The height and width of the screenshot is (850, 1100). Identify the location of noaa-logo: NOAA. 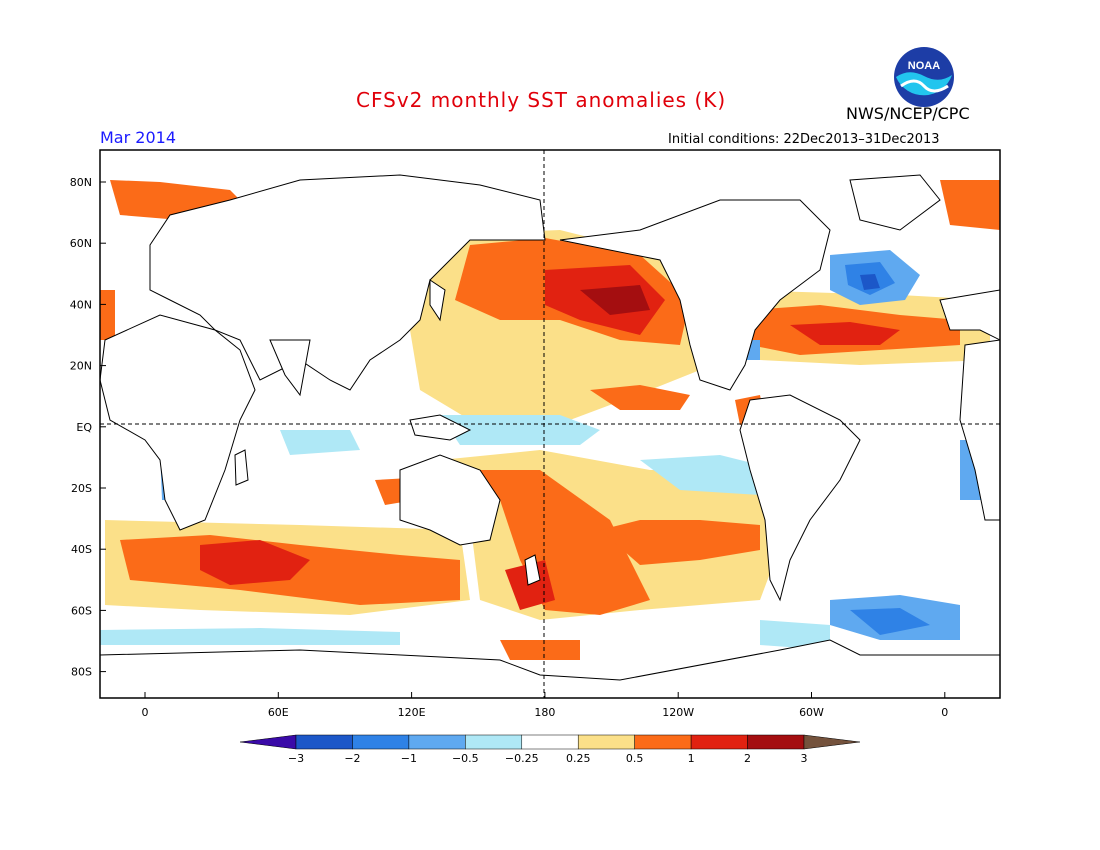
(924, 77).